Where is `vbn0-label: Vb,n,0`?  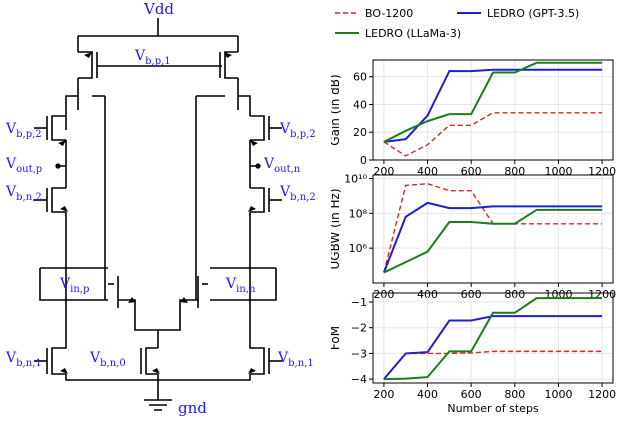
vbn0-label: Vb,n,0 is located at coordinates (107, 359).